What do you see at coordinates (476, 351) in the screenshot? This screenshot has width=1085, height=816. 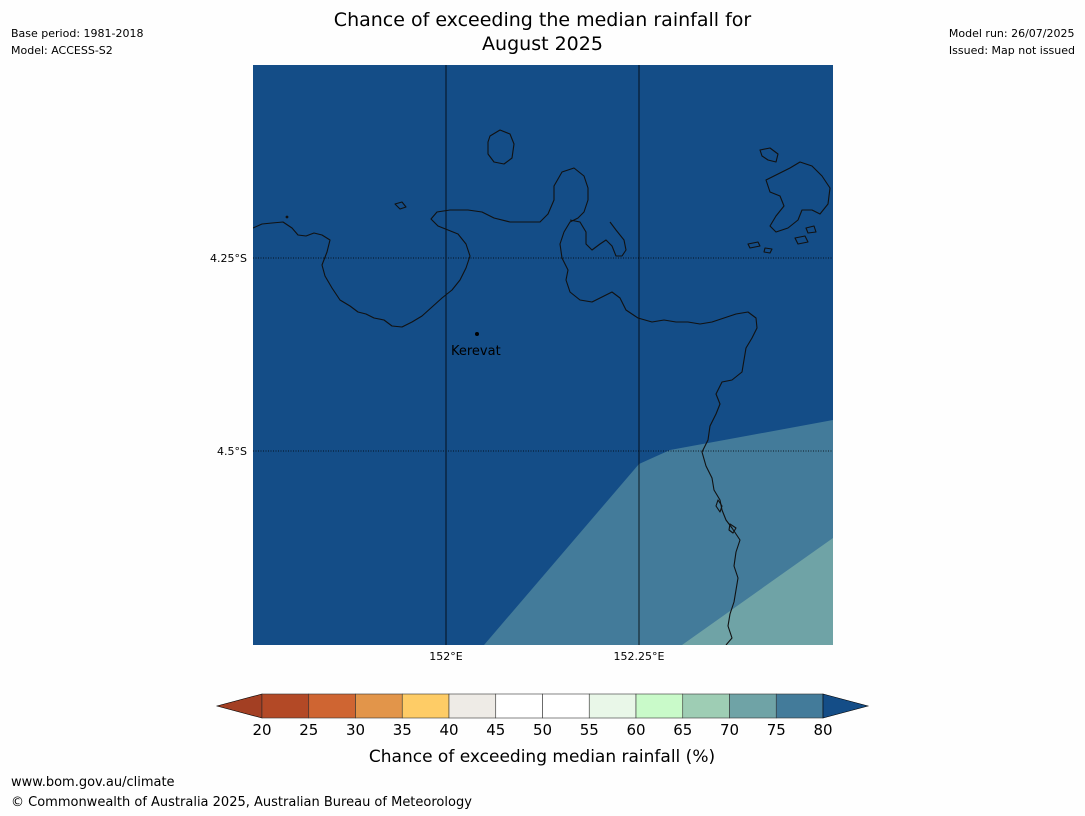 I see `kerevat-label: Kerevat` at bounding box center [476, 351].